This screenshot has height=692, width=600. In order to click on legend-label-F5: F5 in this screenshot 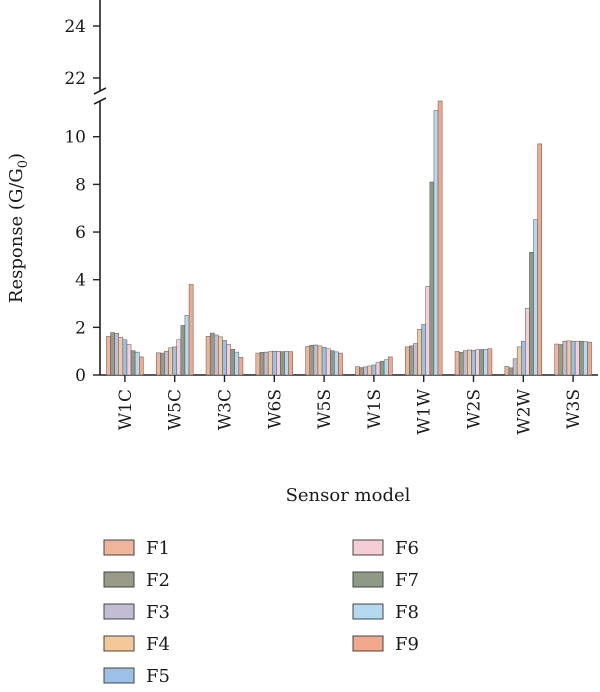, I will do `click(158, 676)`.